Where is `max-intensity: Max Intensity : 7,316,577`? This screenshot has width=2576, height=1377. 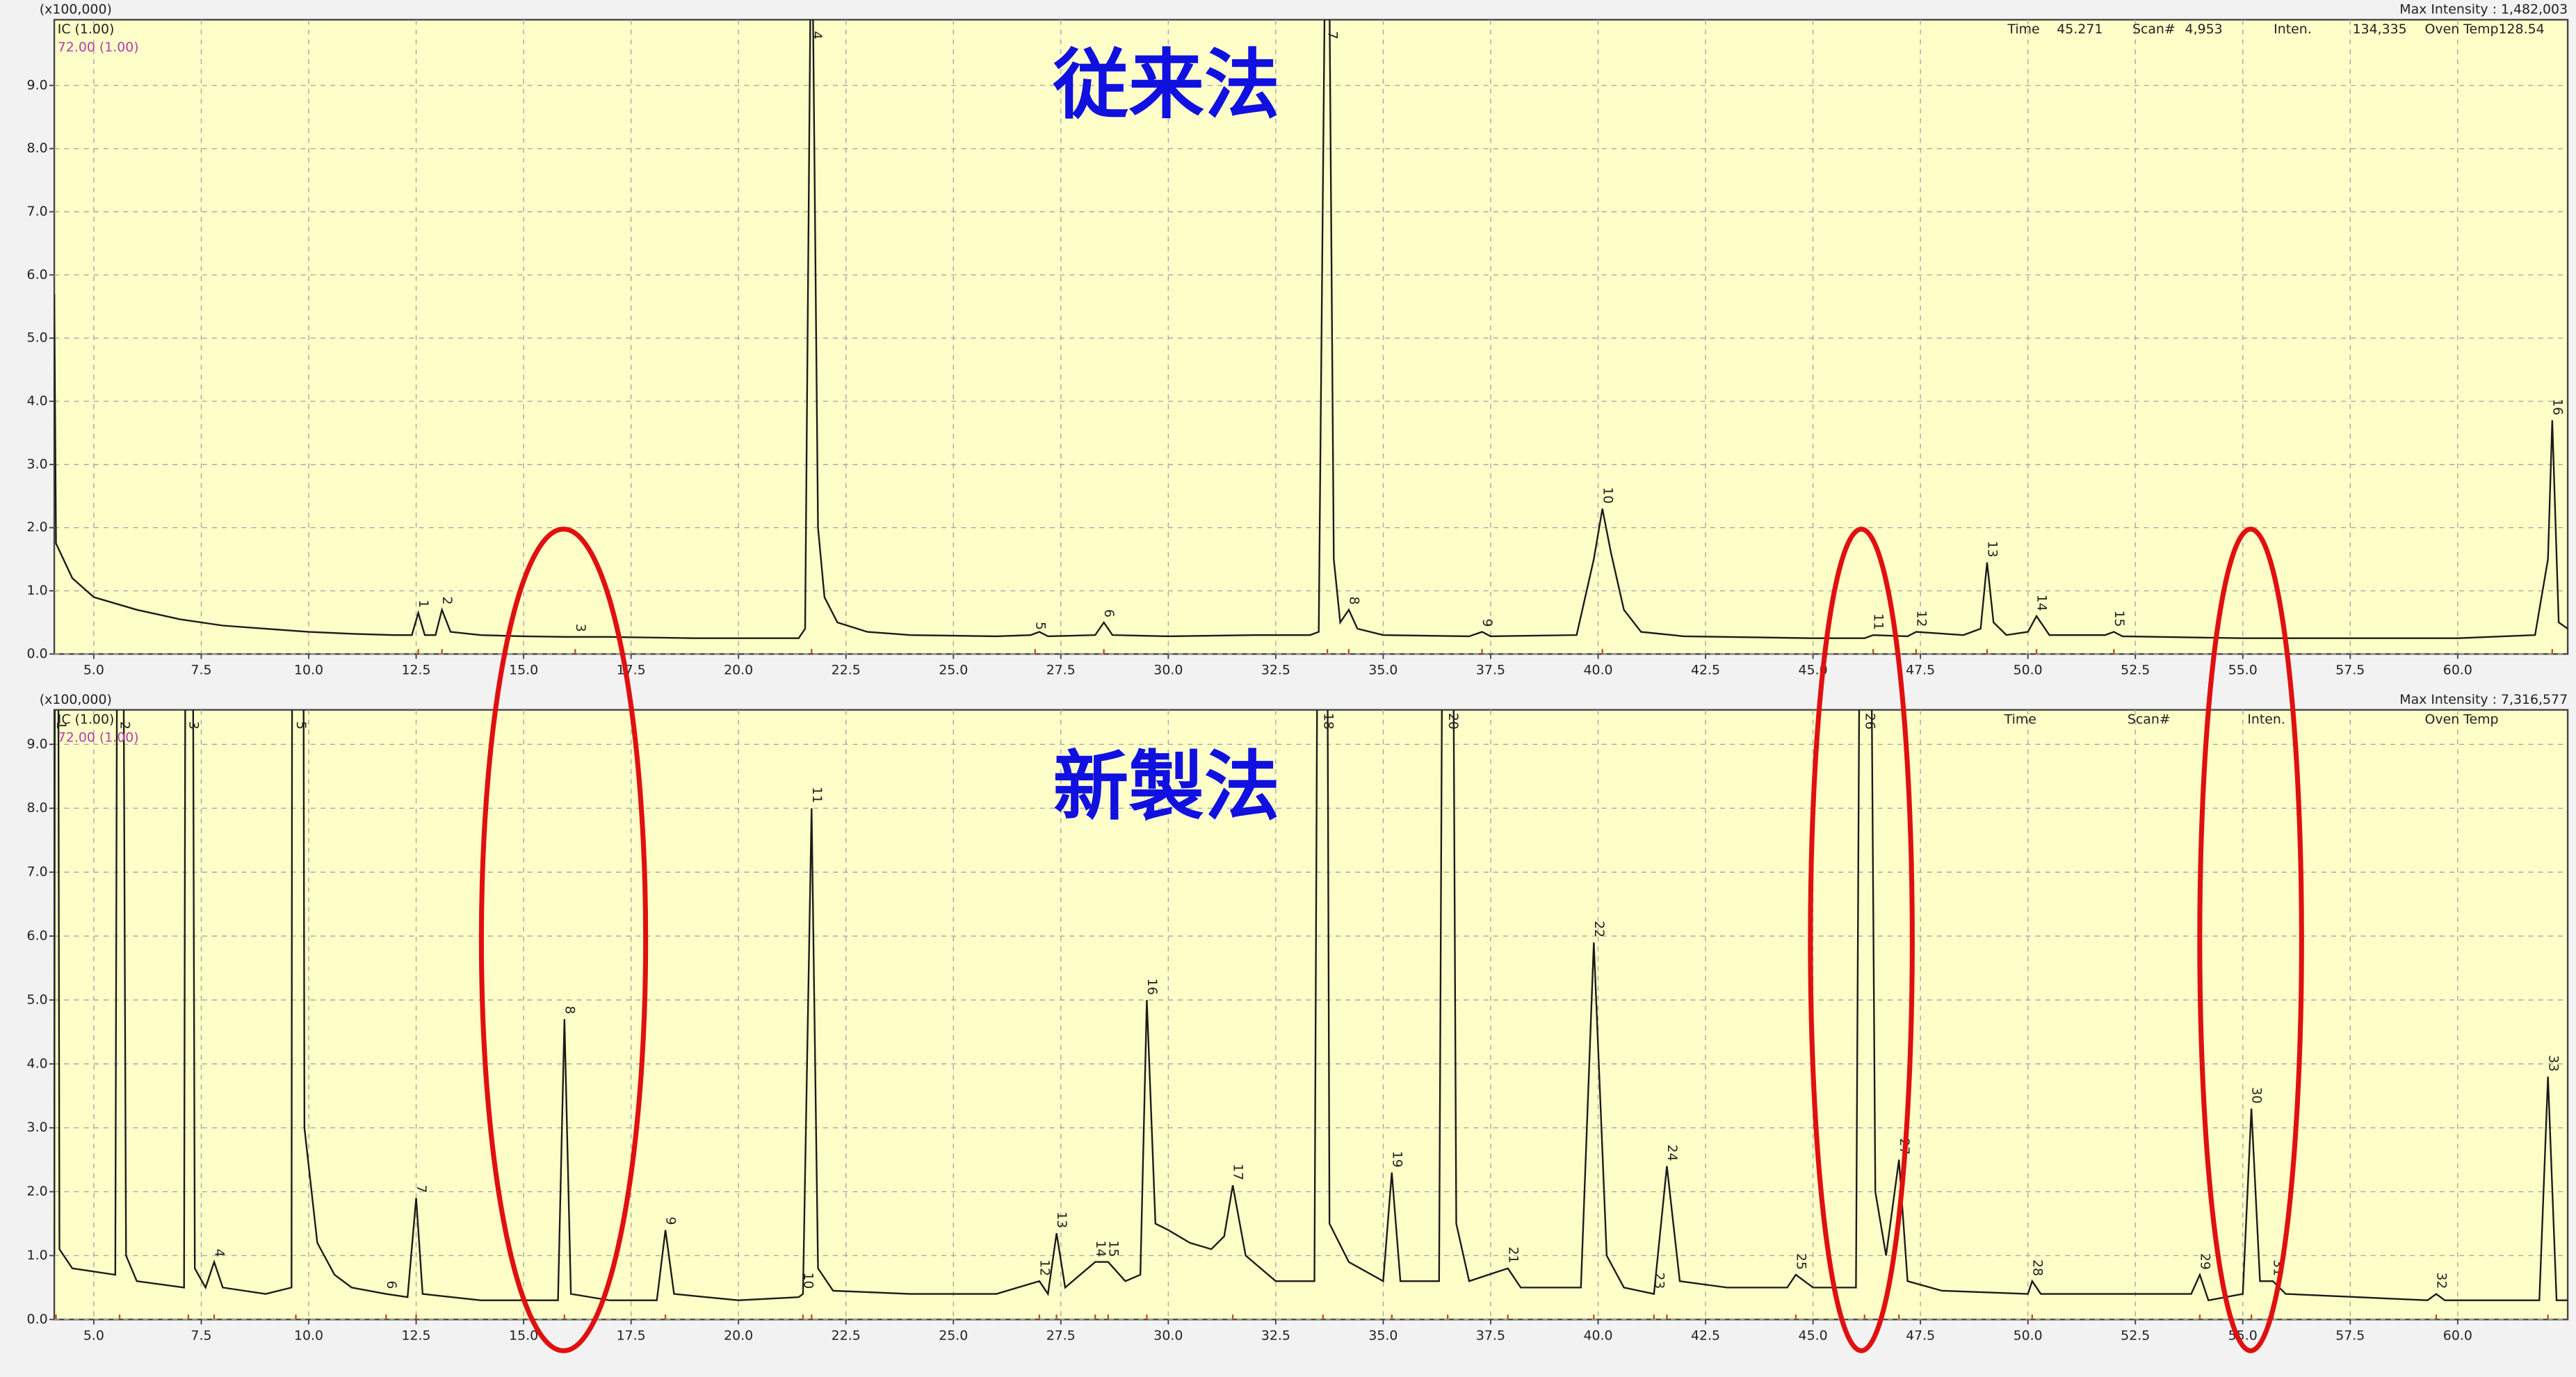
max-intensity: Max Intensity : 7,316,577 is located at coordinates (2483, 699).